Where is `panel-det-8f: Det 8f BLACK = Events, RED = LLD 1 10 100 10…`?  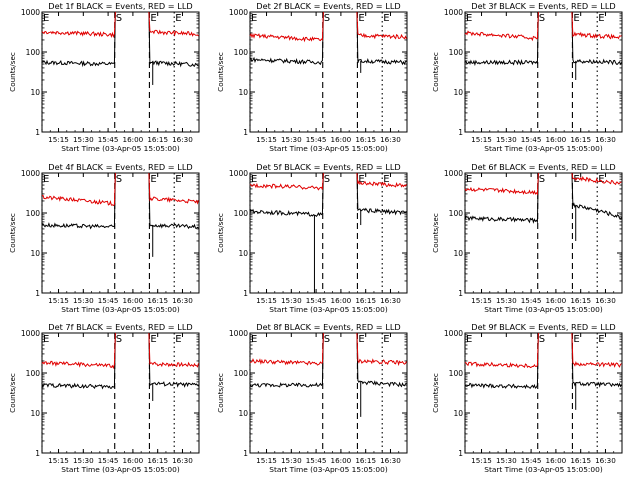 panel-det-8f: Det 8f BLACK = Events, RED = LLD 1 10 100 10… is located at coordinates (312, 398).